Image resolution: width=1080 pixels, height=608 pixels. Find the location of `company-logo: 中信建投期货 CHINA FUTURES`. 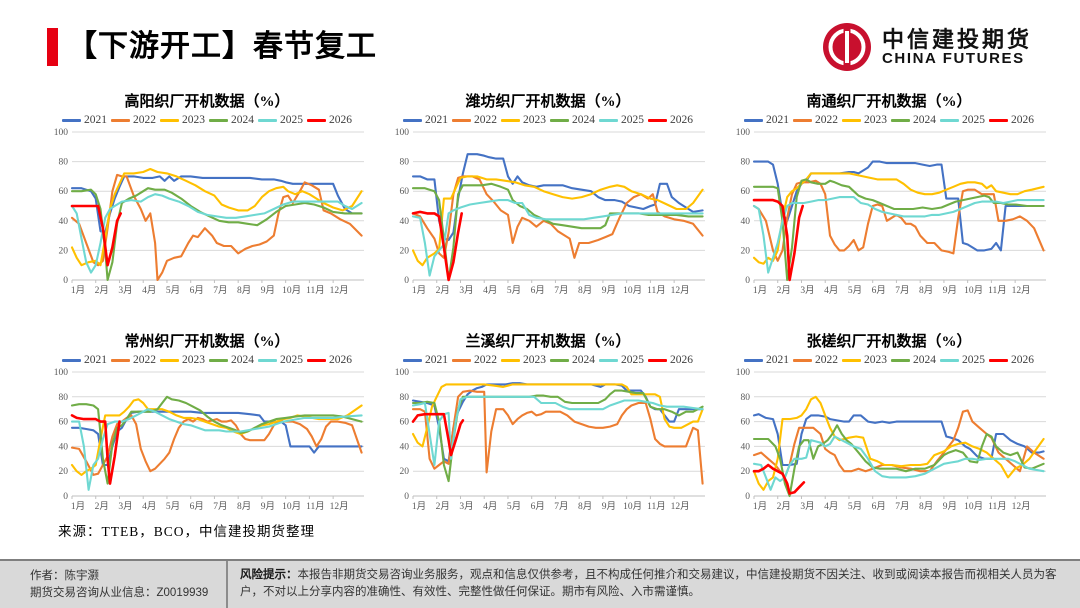

company-logo: 中信建投期货 CHINA FUTURES is located at coordinates (927, 47).